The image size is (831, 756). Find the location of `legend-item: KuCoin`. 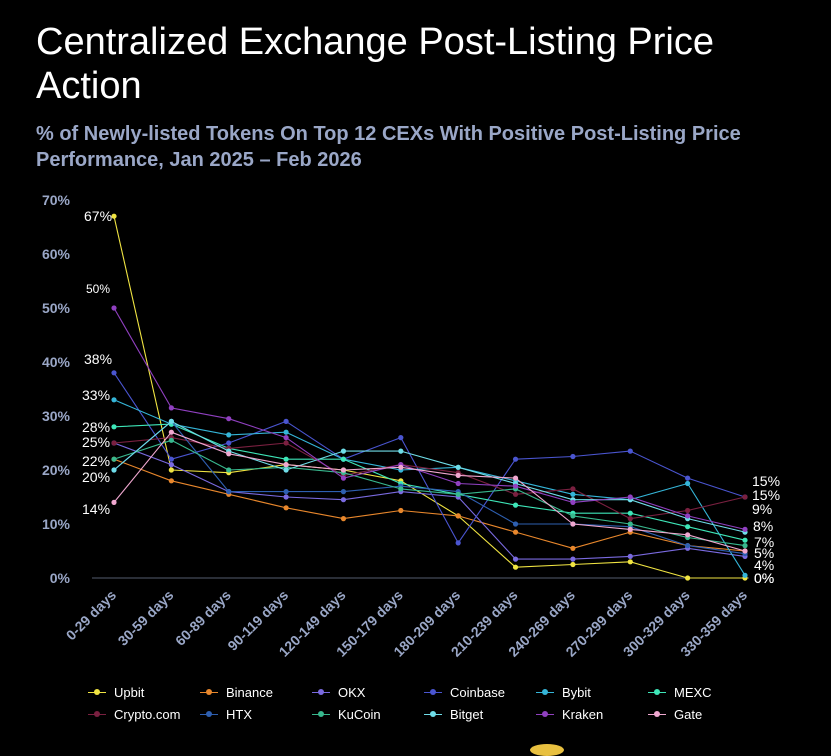

legend-item: KuCoin is located at coordinates (368, 714).